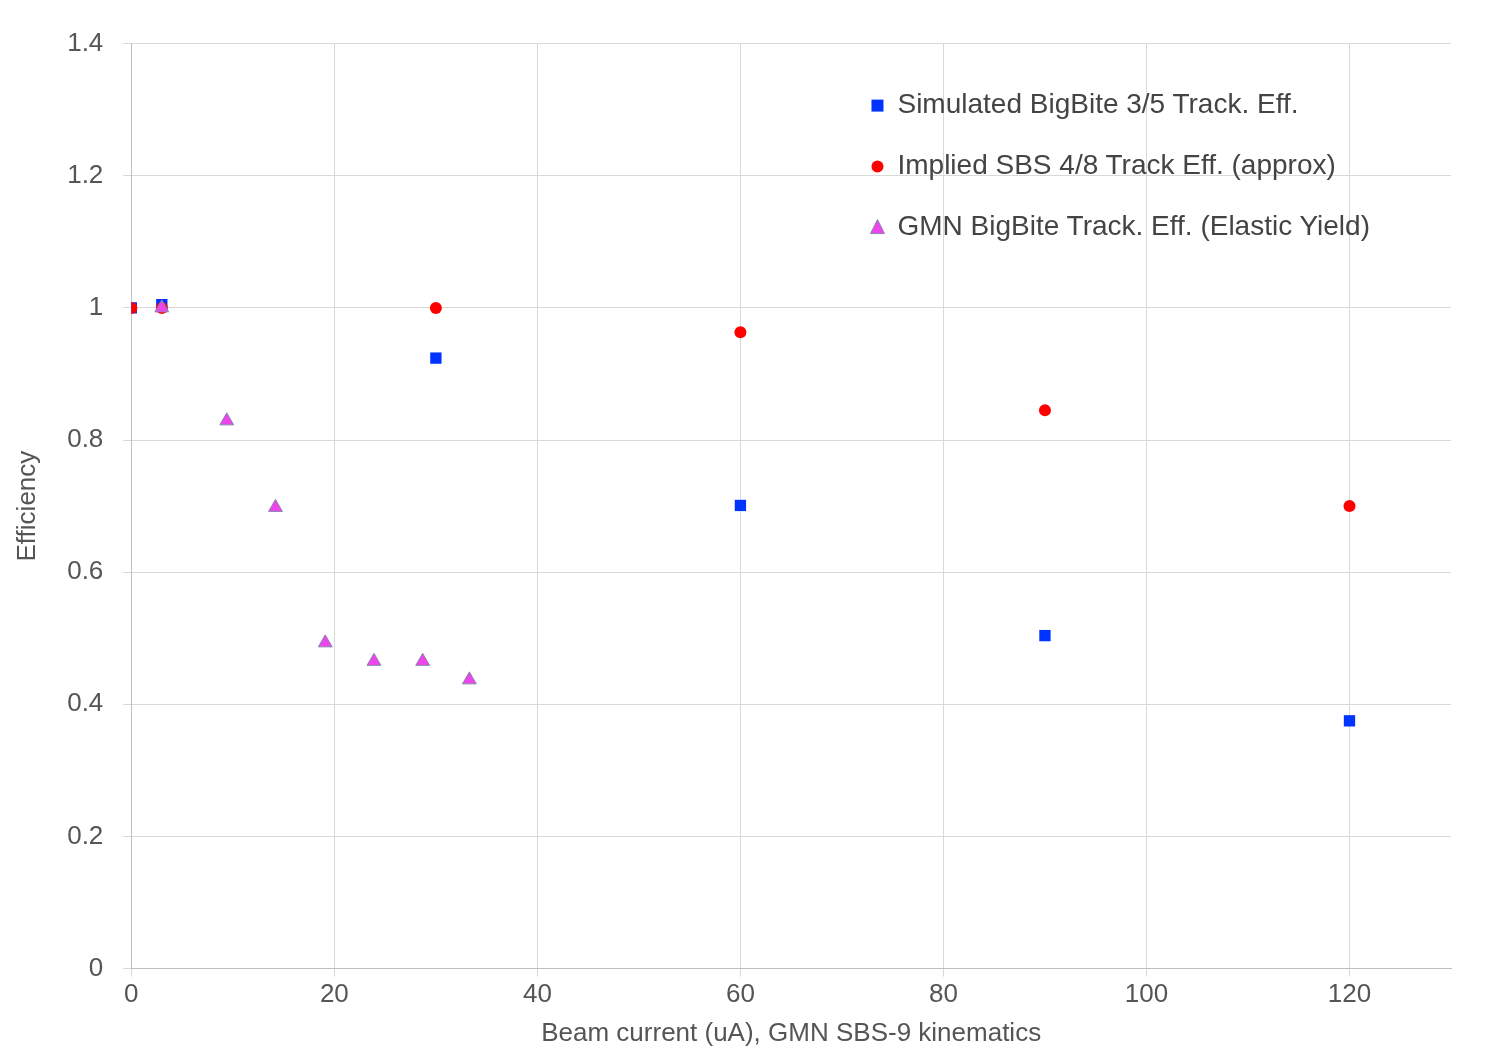 The image size is (1499, 1061). What do you see at coordinates (85, 834) in the screenshot?
I see `y-tick-label: 0.2` at bounding box center [85, 834].